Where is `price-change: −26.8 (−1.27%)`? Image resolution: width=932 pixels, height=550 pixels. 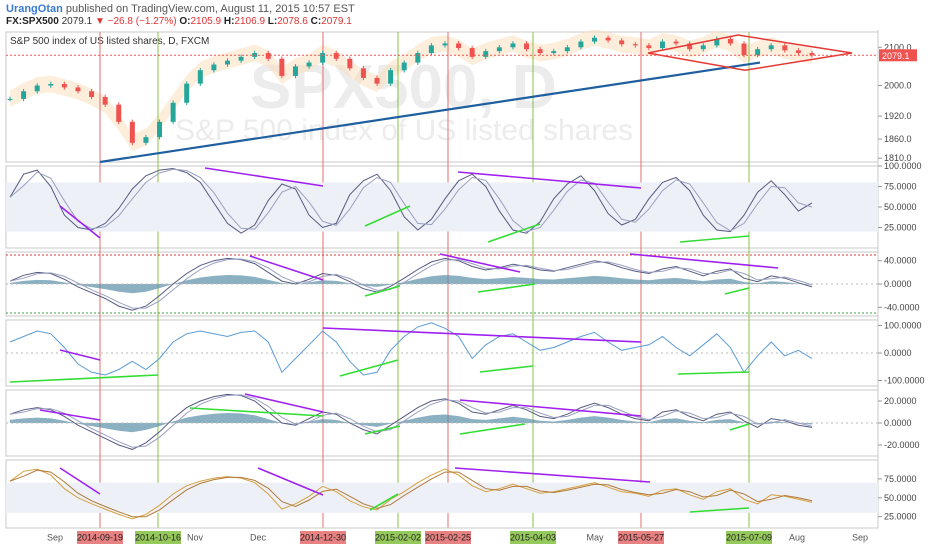
price-change: −26.8 (−1.27%) is located at coordinates (142, 21).